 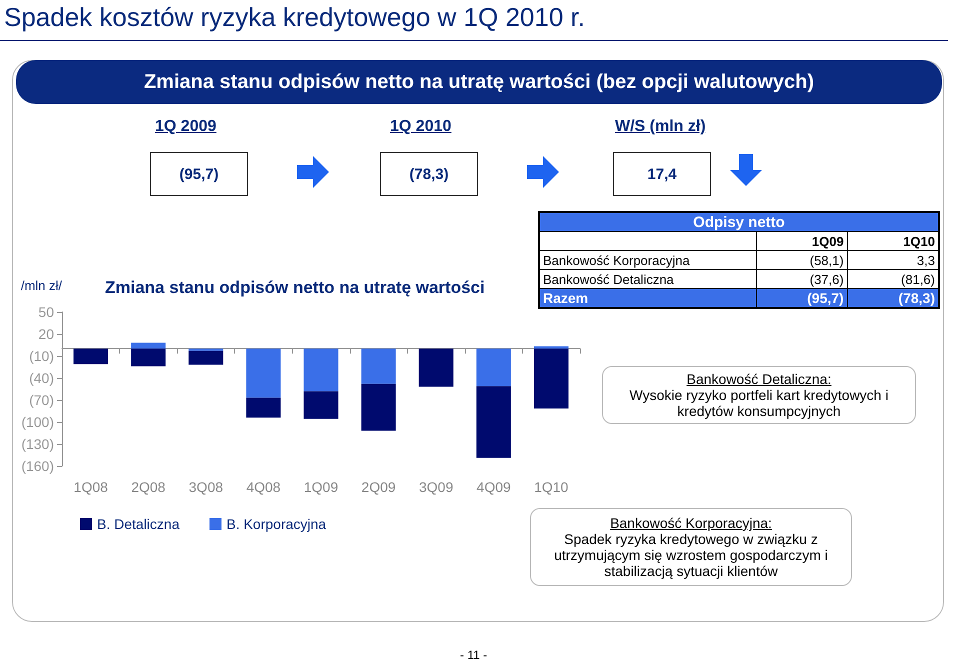 I want to click on text: - 11 -, so click(x=474, y=655).